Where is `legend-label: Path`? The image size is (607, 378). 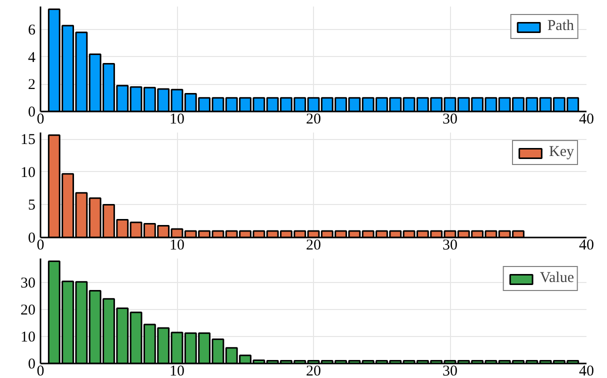 legend-label: Path is located at coordinates (560, 26).